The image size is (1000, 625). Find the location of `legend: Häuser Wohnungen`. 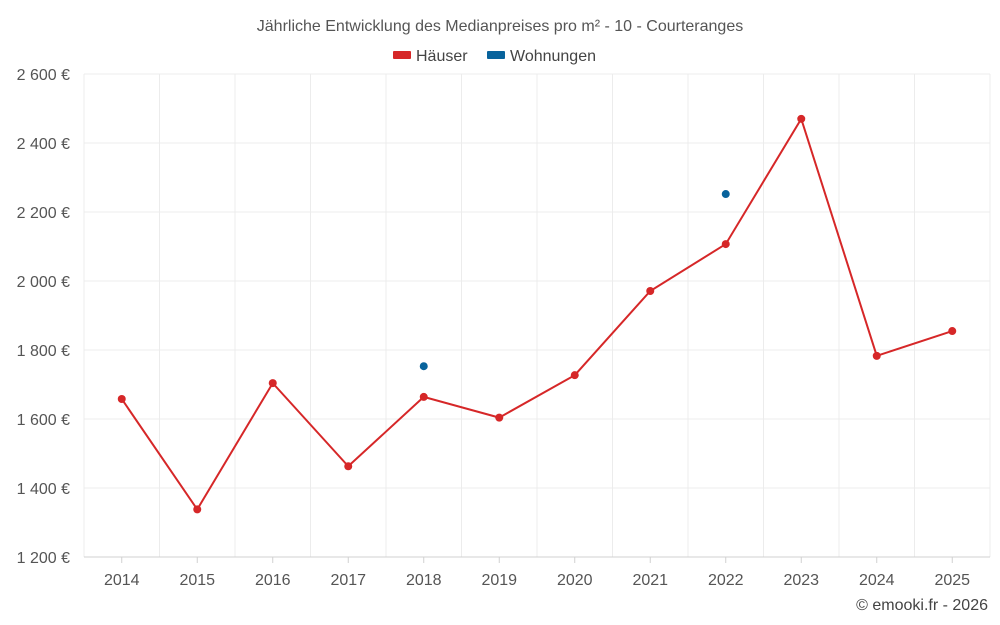

legend: Häuser Wohnungen is located at coordinates (494, 56).